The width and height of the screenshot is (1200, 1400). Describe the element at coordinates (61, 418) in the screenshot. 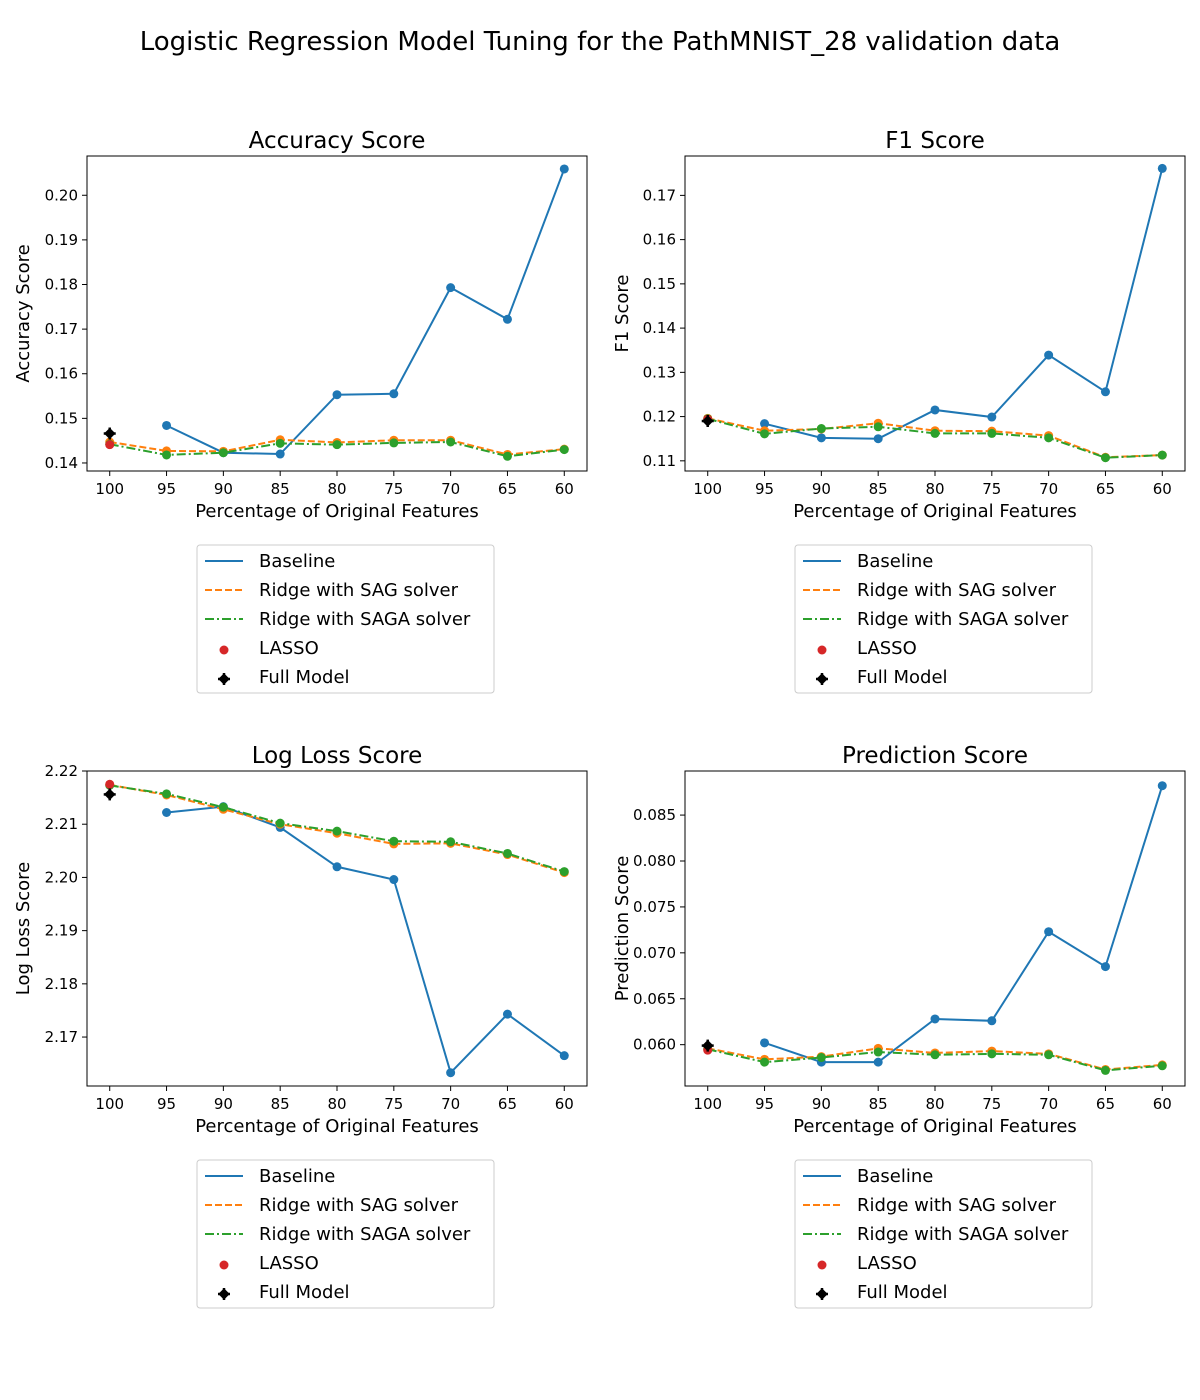

I see `y-tick-label: 0.15` at that location.